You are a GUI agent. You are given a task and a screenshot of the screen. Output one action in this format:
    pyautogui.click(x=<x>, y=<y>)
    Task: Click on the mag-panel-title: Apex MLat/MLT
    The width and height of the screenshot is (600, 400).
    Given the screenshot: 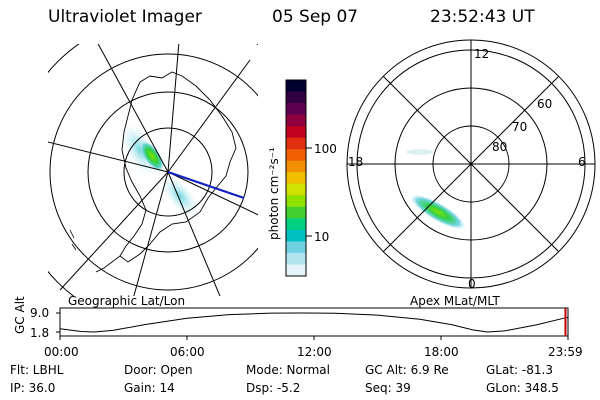 What is the action you would take?
    pyautogui.click(x=455, y=301)
    